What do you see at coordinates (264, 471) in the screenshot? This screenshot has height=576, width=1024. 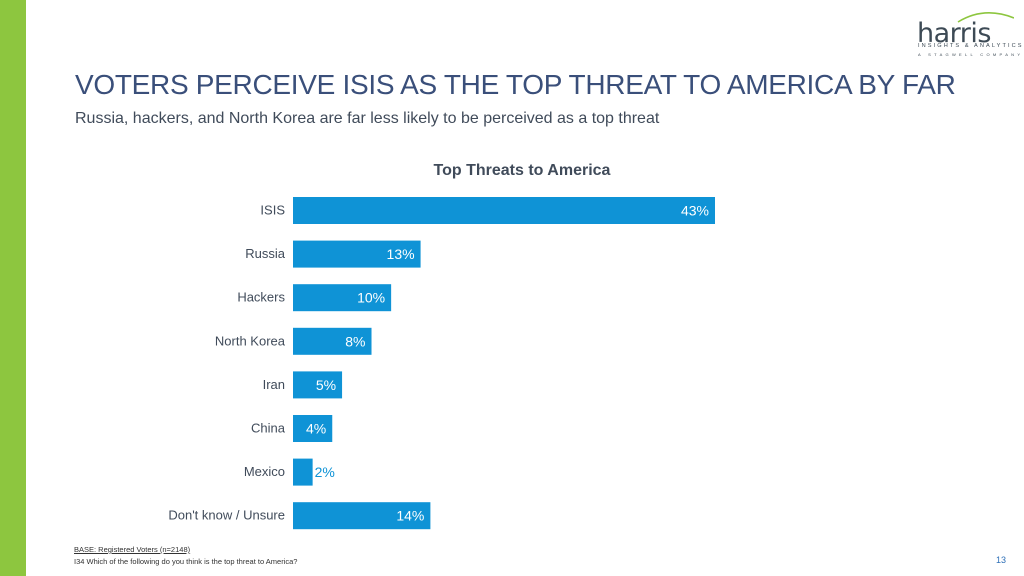 I see `category-label: Mexico` at bounding box center [264, 471].